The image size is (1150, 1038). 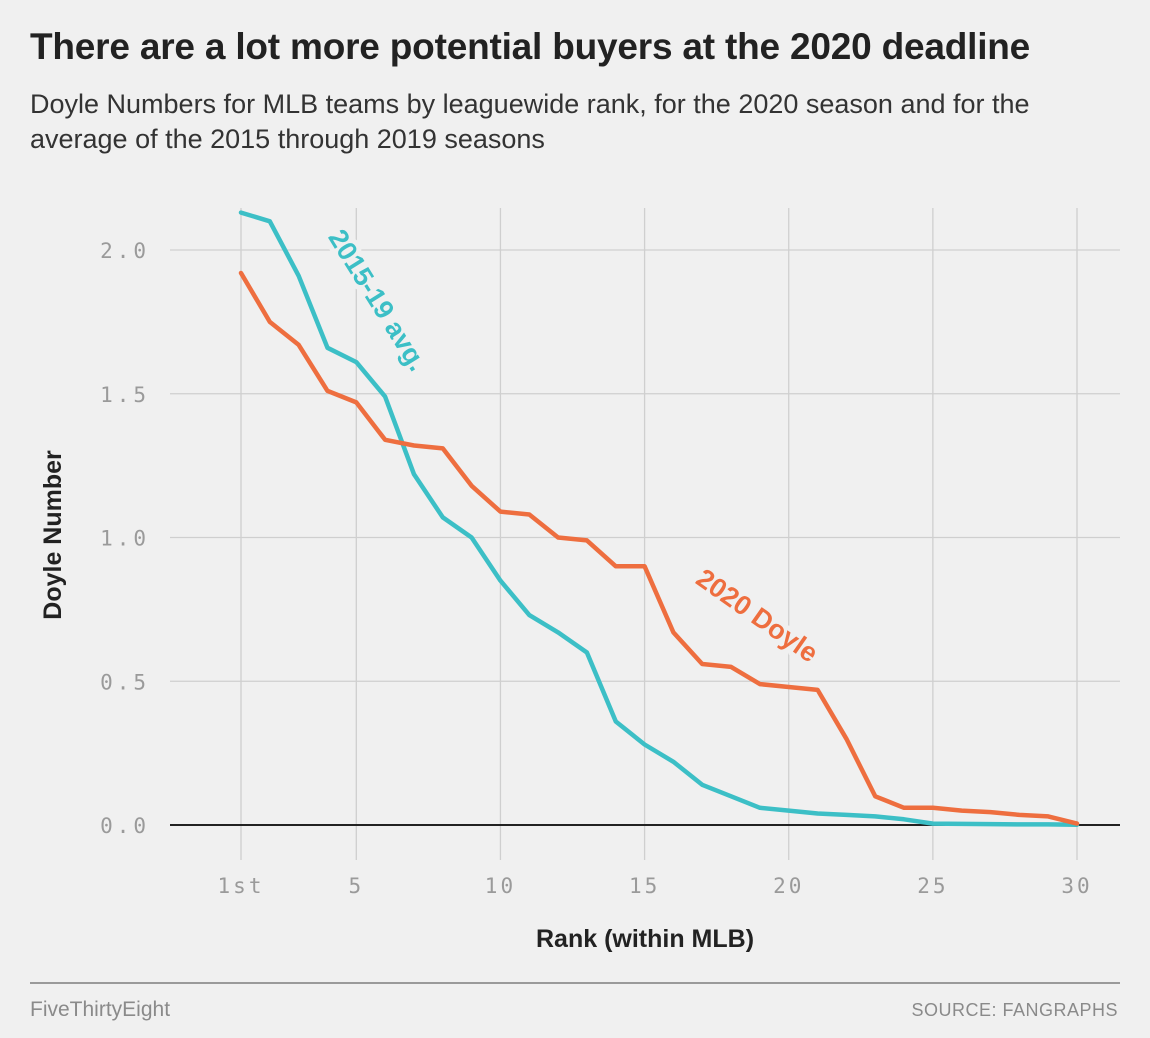 What do you see at coordinates (500, 886) in the screenshot?
I see `x-tick-label: 10` at bounding box center [500, 886].